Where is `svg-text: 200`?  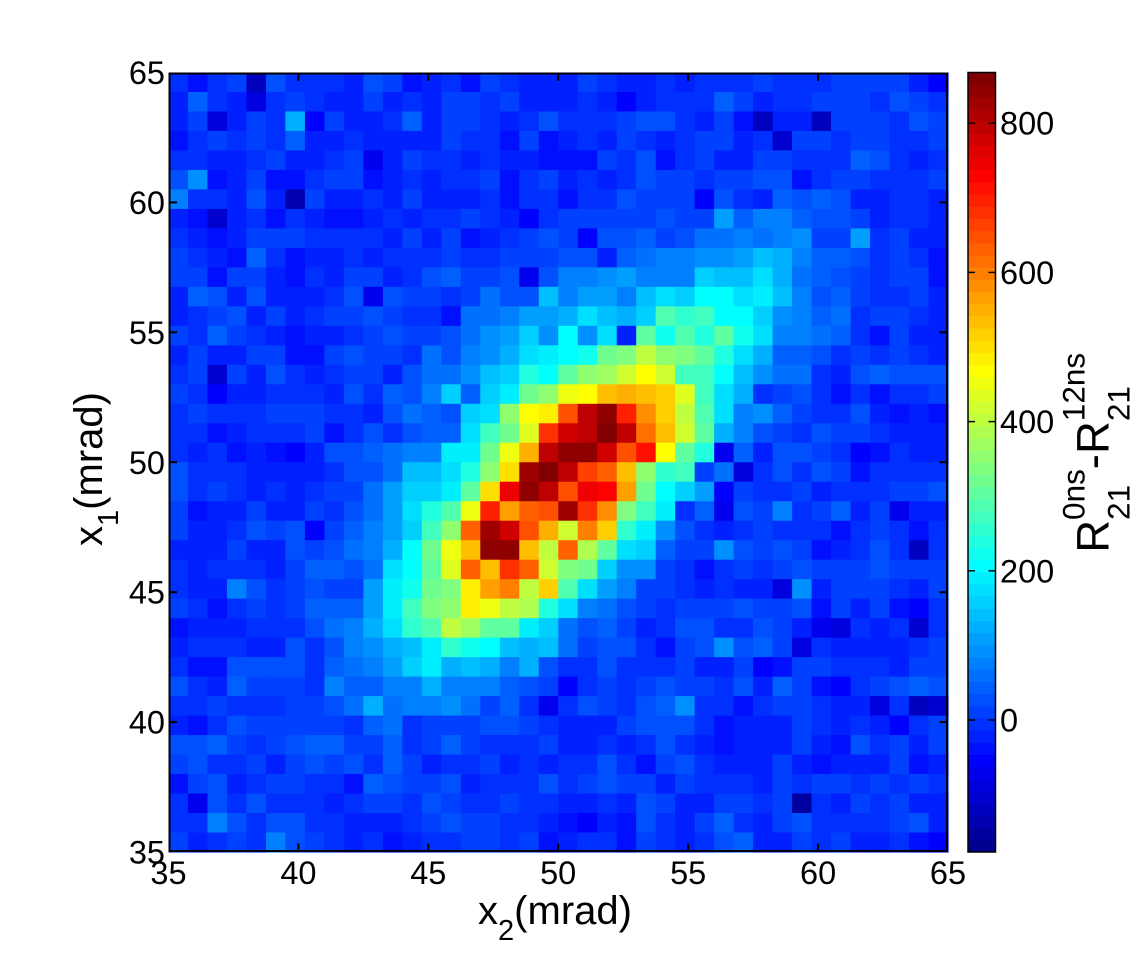
svg-text: 200 is located at coordinates (1027, 571).